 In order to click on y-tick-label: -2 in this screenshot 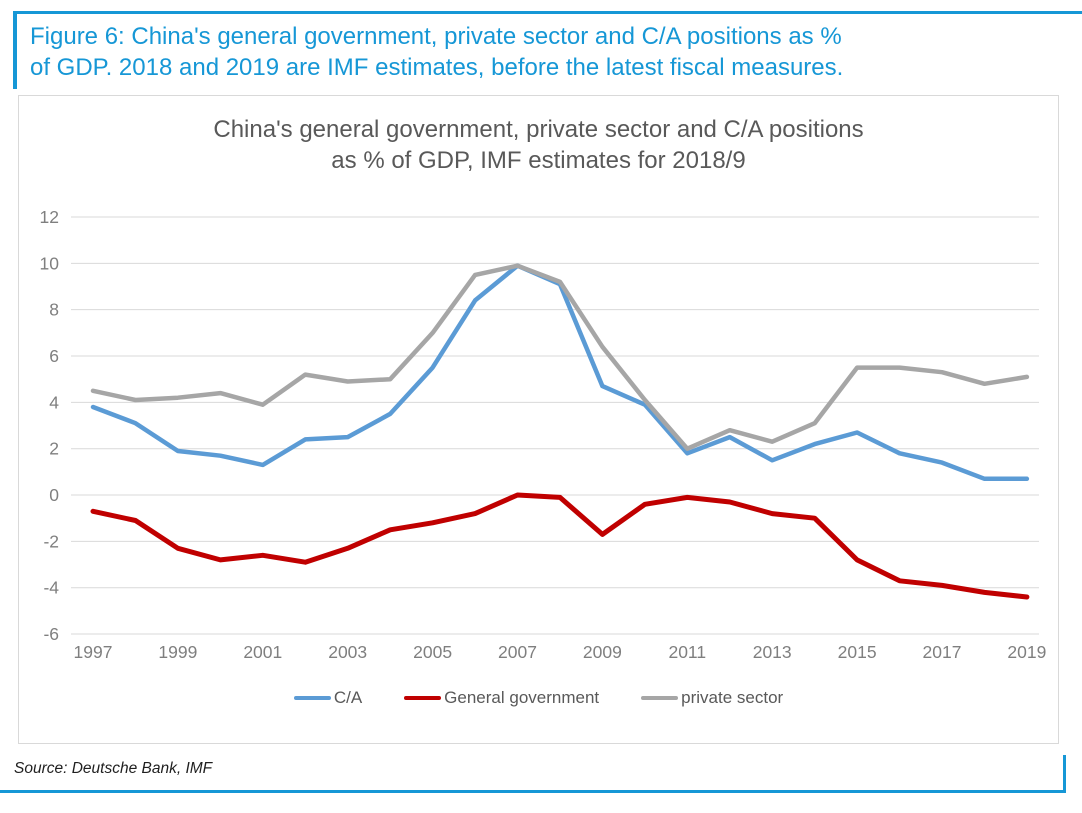, I will do `click(51, 541)`.